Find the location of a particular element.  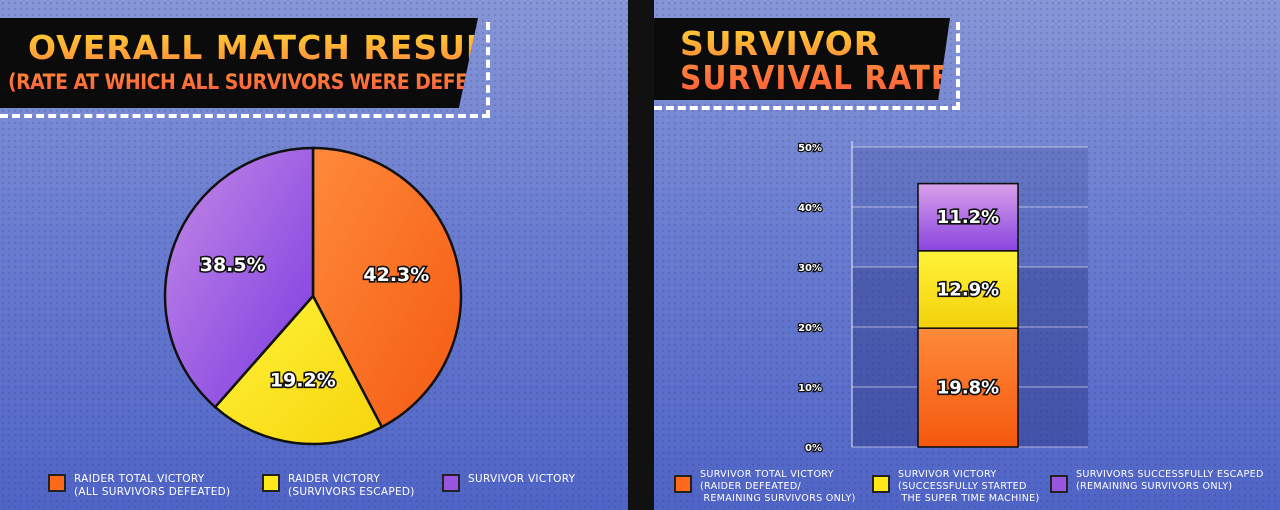

pie-slice-label: 38.5% is located at coordinates (233, 265).